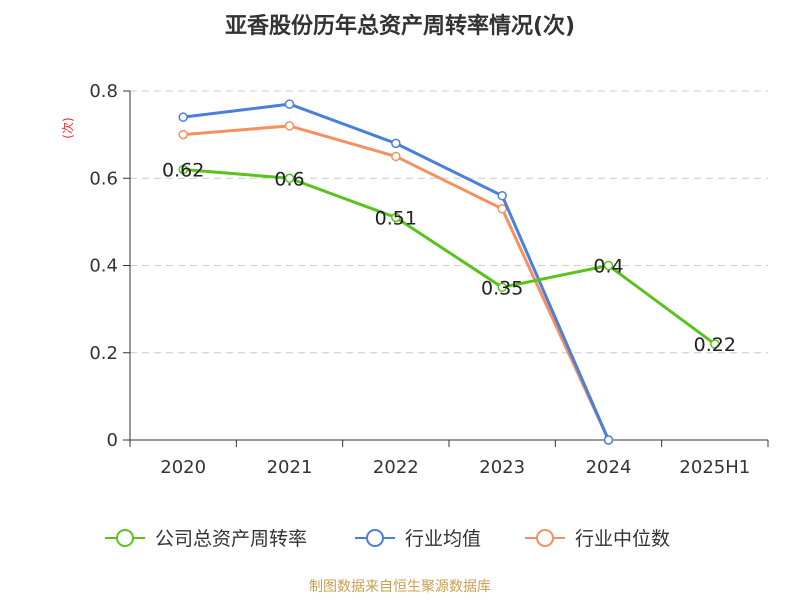 The height and width of the screenshot is (600, 800). I want to click on y-tick-label: 0.2, so click(103, 353).